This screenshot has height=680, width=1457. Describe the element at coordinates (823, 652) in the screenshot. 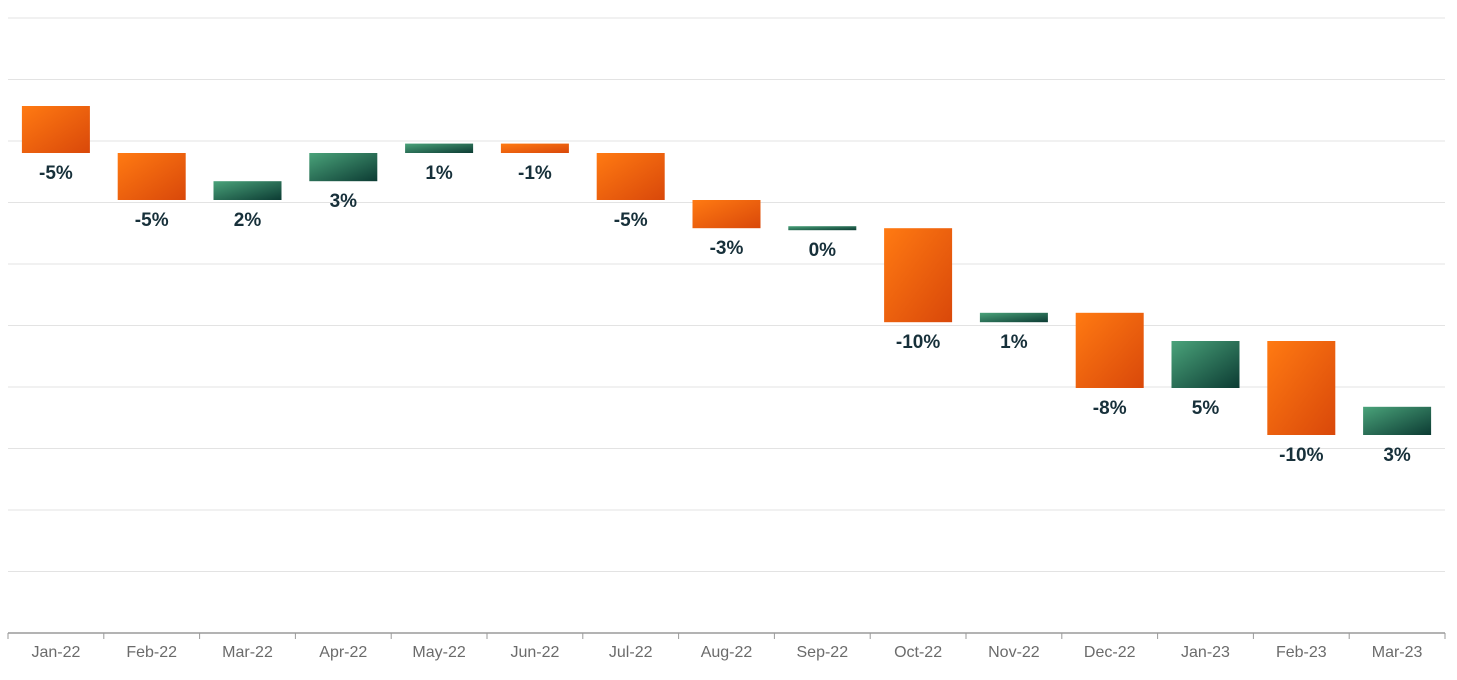

I see `x-tick-label: Sep-22` at that location.